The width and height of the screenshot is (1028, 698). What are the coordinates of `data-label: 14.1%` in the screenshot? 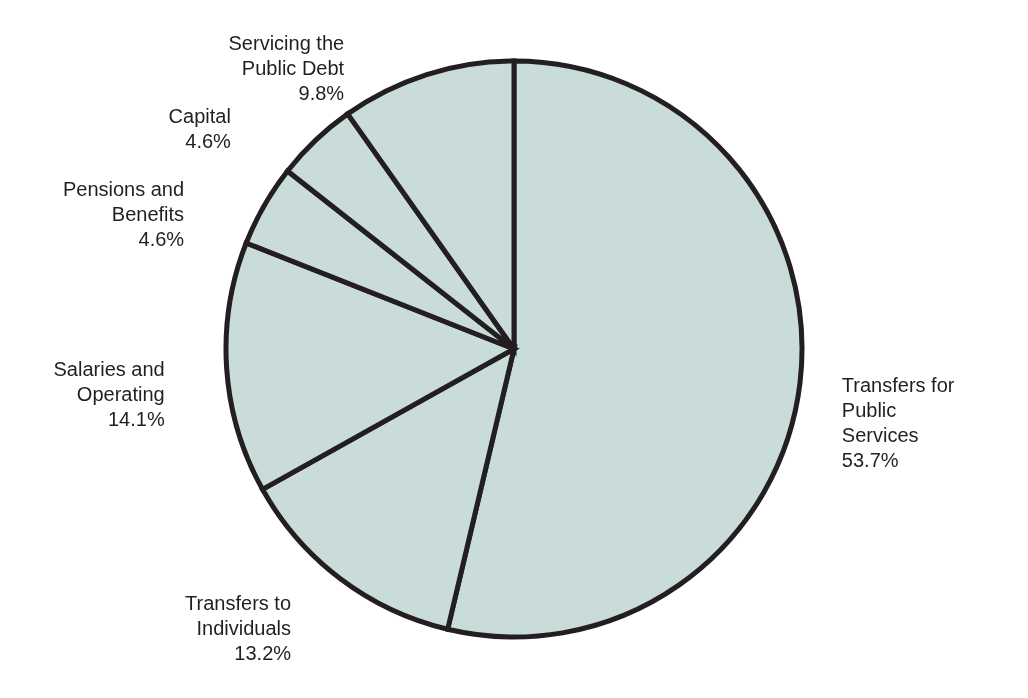 It's located at (136, 419).